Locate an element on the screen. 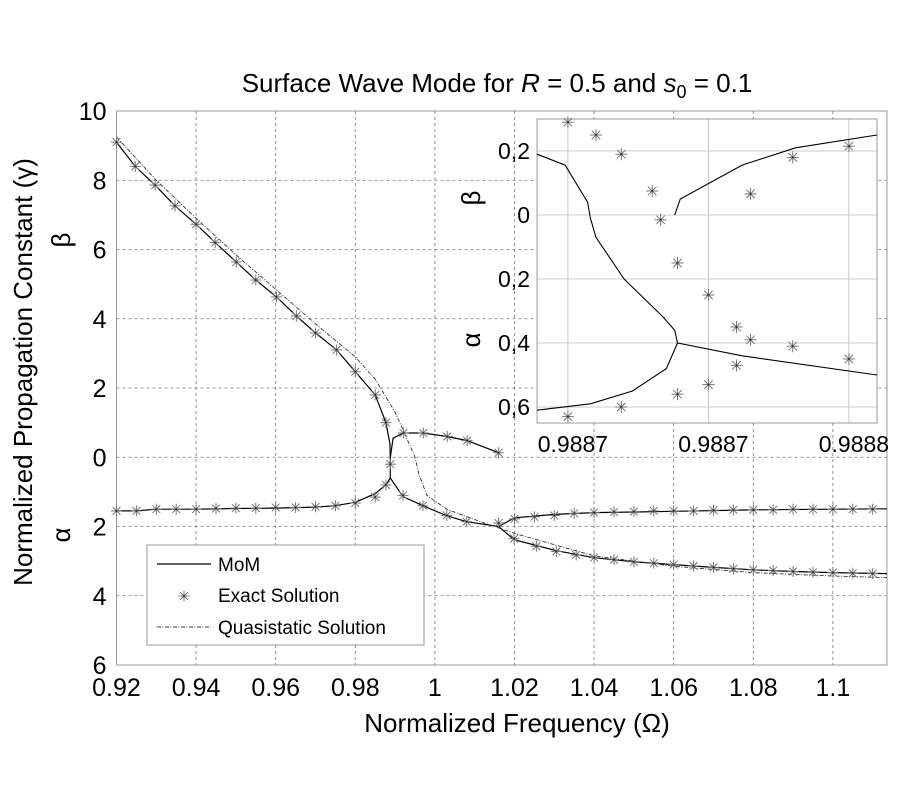  inset-y-label-alpha: α is located at coordinates (471, 339).